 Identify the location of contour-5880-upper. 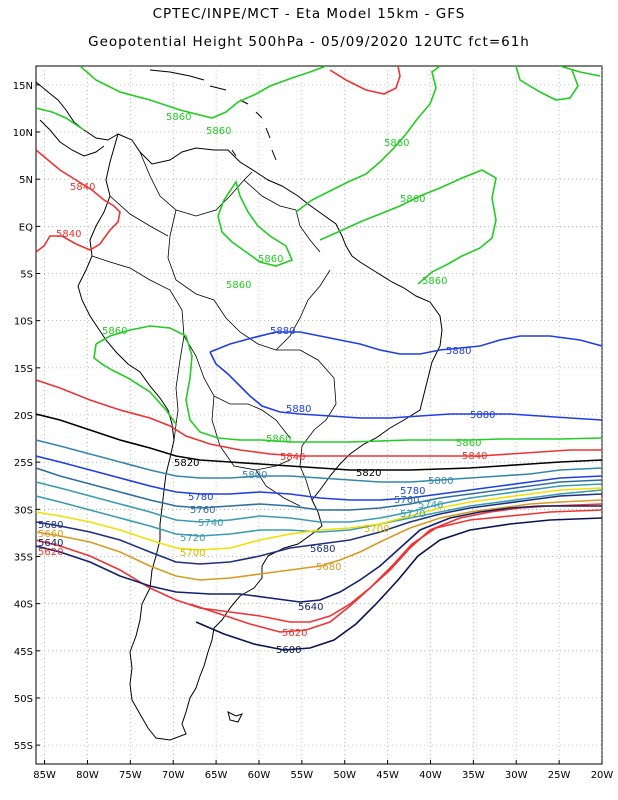
(405, 343).